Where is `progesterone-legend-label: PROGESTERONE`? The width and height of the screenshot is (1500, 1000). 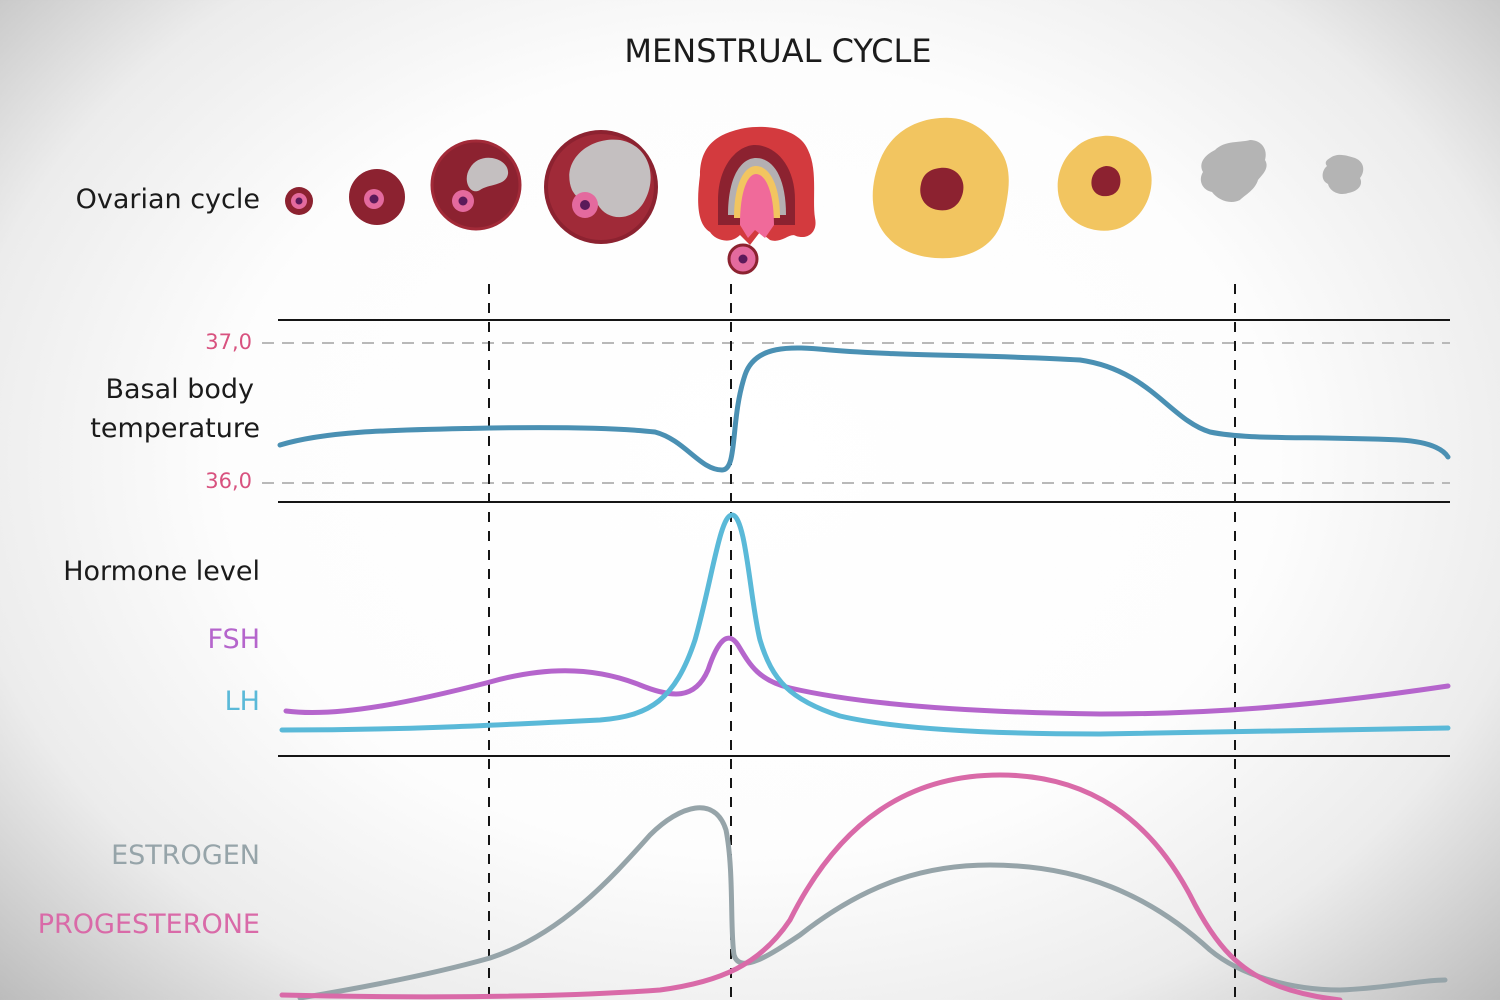
progesterone-legend-label: PROGESTERONE is located at coordinates (148, 924).